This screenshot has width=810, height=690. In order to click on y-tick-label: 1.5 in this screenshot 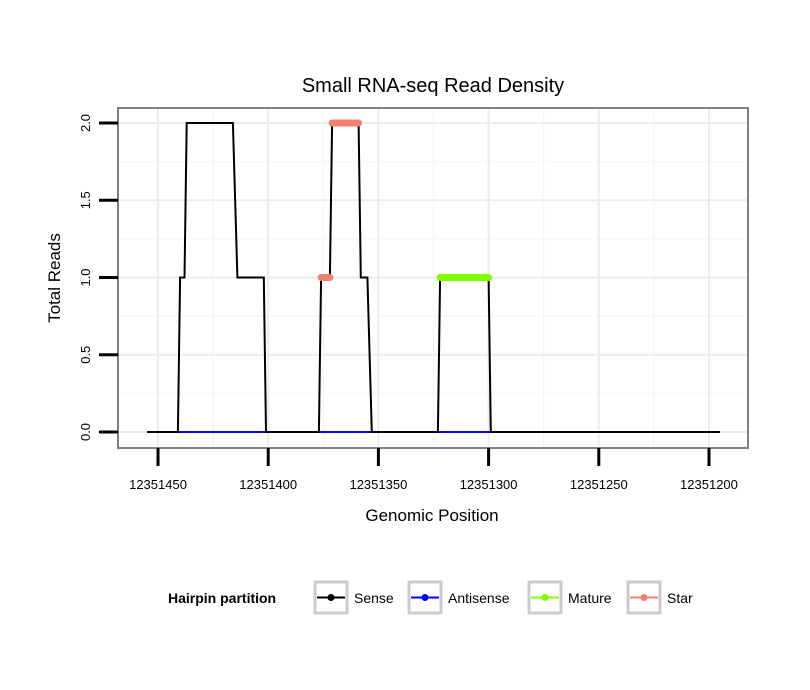, I will do `click(85, 200)`.